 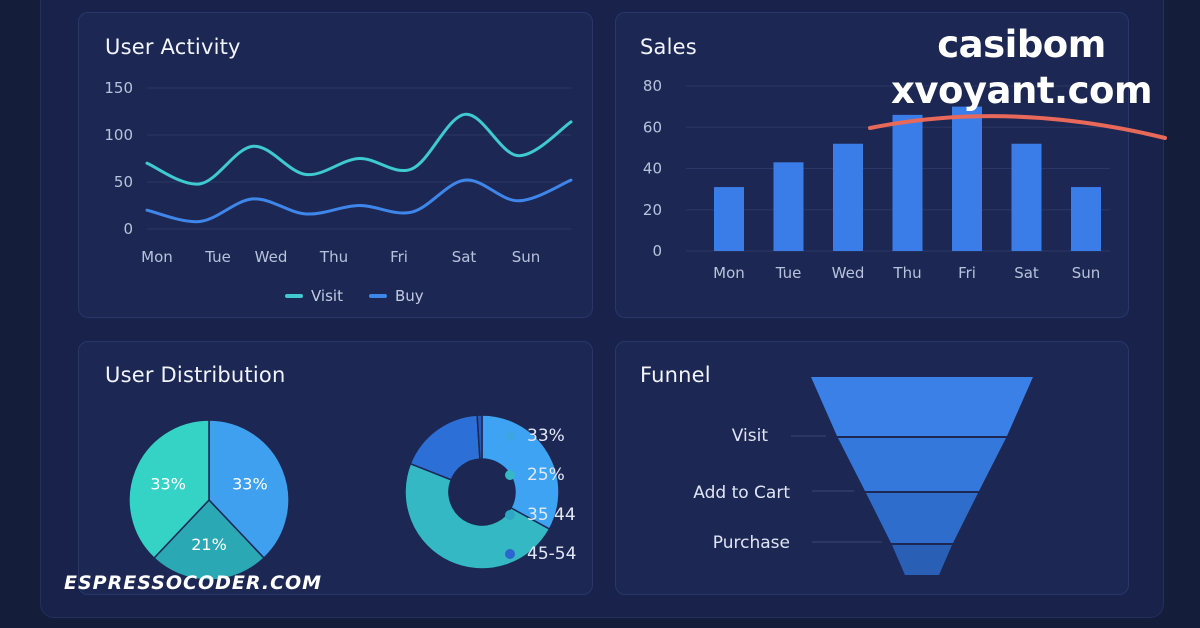 What do you see at coordinates (354, 296) in the screenshot?
I see `user-activity-legend: Visit Buy` at bounding box center [354, 296].